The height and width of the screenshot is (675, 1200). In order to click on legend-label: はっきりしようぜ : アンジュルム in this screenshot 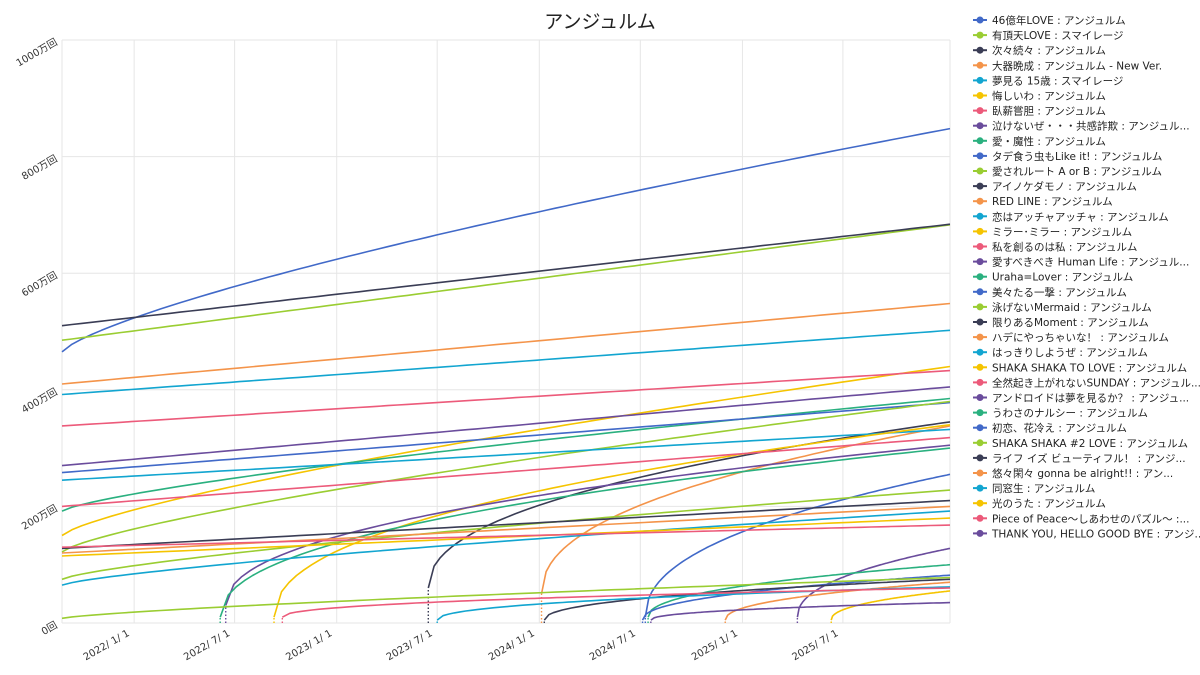, I will do `click(1070, 353)`.